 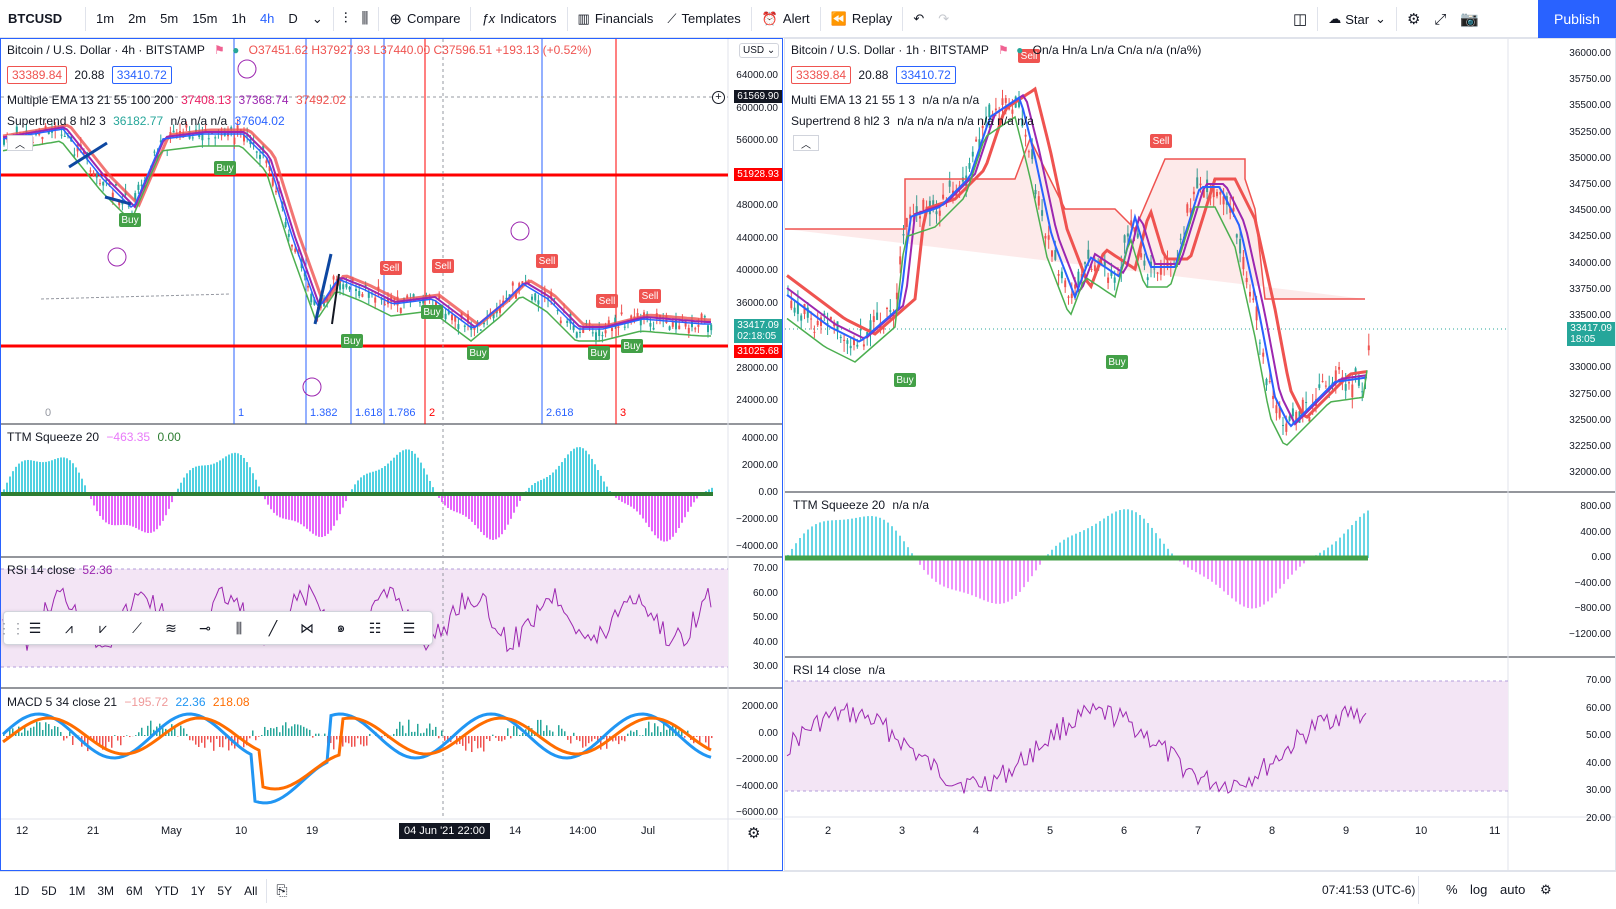 What do you see at coordinates (1479, 889) in the screenshot?
I see `log-toggle: log` at bounding box center [1479, 889].